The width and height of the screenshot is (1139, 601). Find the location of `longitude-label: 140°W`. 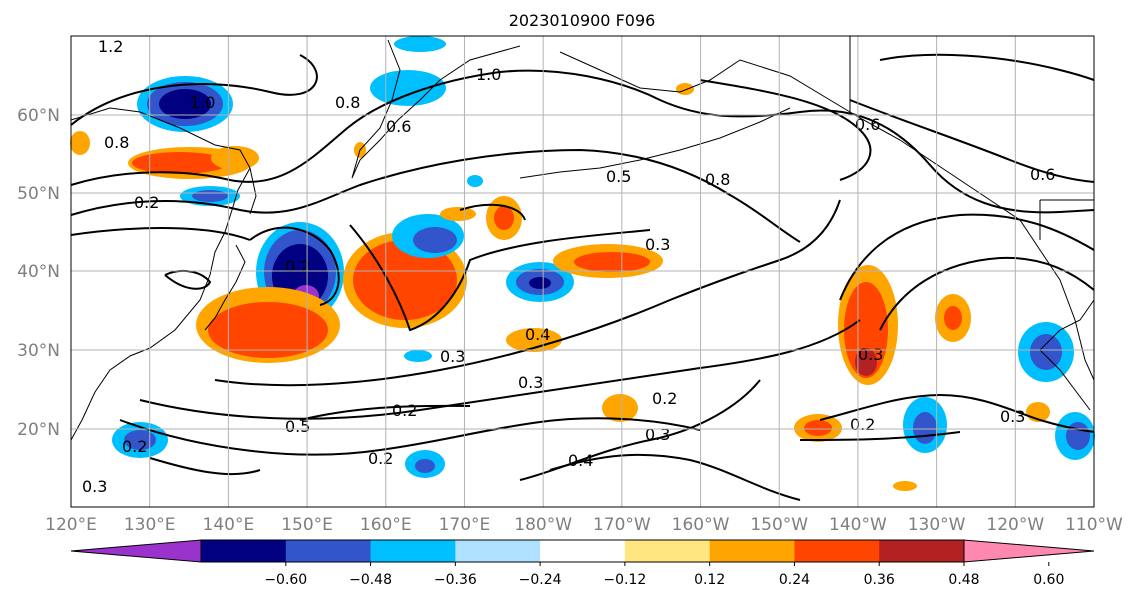

longitude-label: 140°W is located at coordinates (858, 525).